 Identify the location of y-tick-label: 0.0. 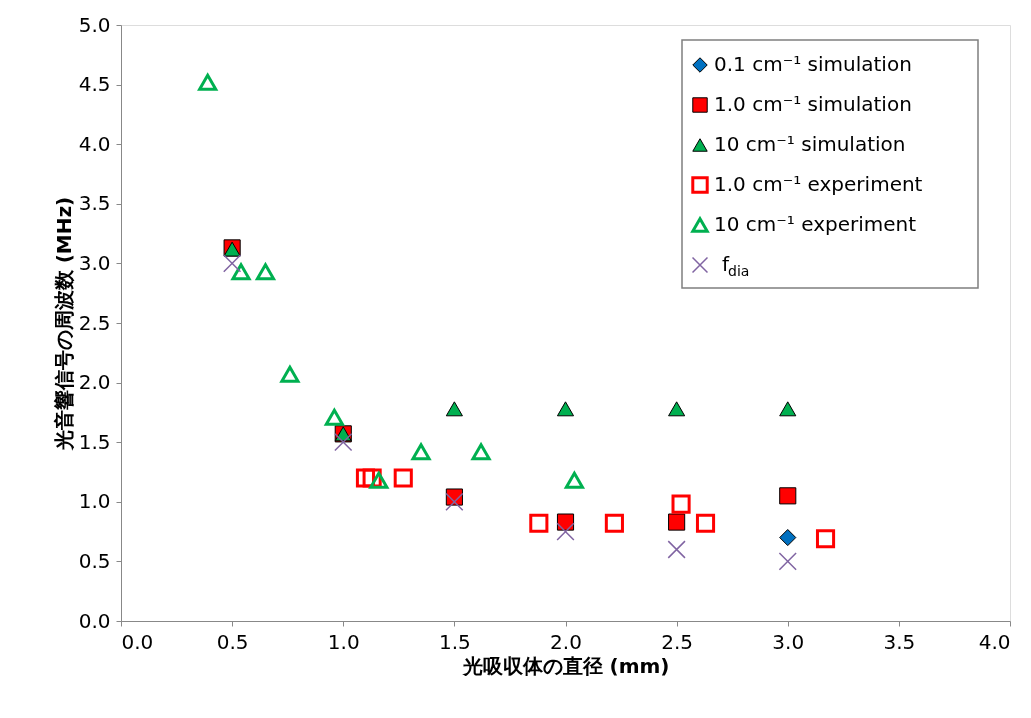
(94, 620).